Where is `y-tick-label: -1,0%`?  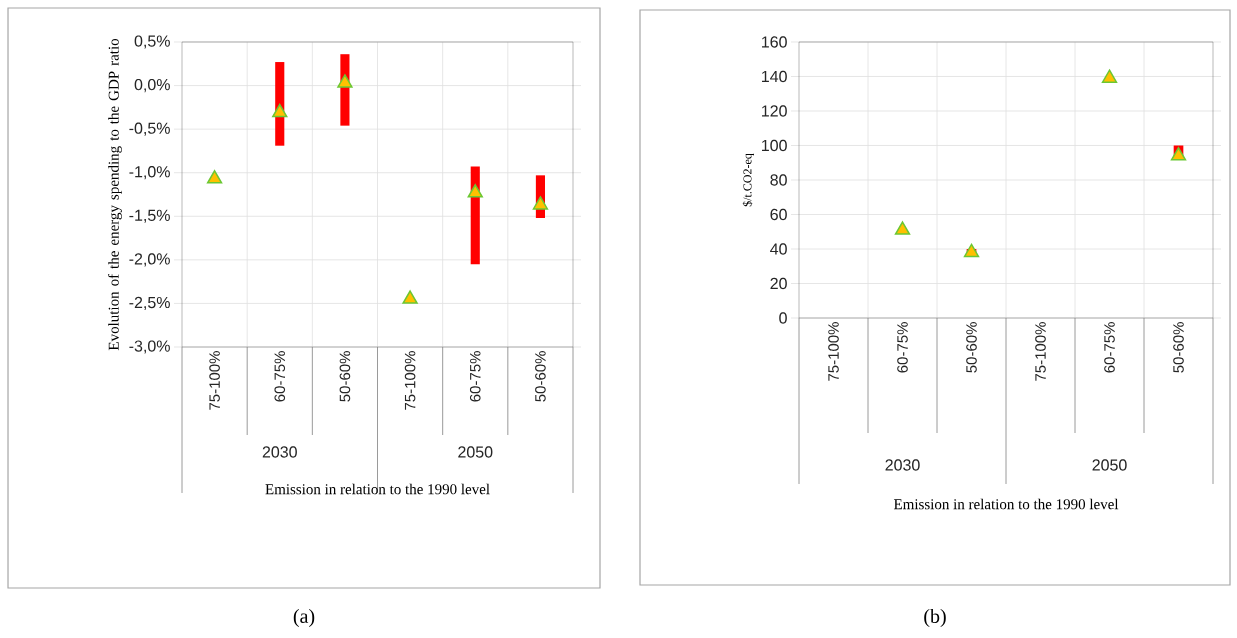
y-tick-label: -1,0% is located at coordinates (149, 173).